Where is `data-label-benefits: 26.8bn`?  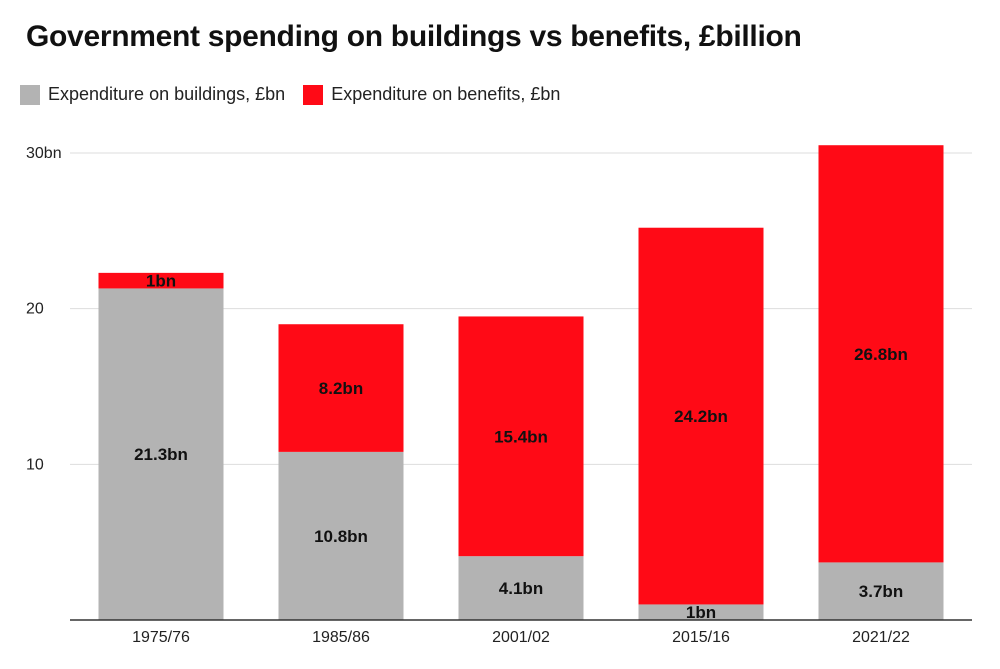
data-label-benefits: 26.8bn is located at coordinates (881, 354).